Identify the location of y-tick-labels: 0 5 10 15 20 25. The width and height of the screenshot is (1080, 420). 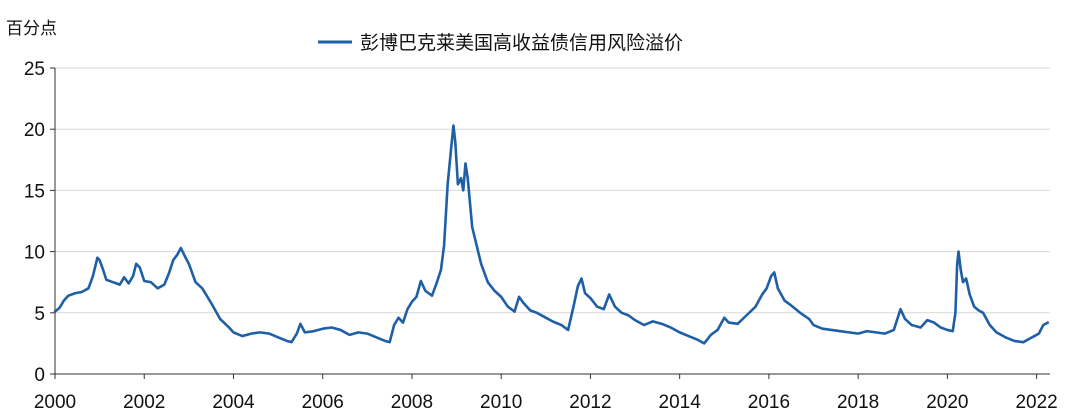
(34, 222).